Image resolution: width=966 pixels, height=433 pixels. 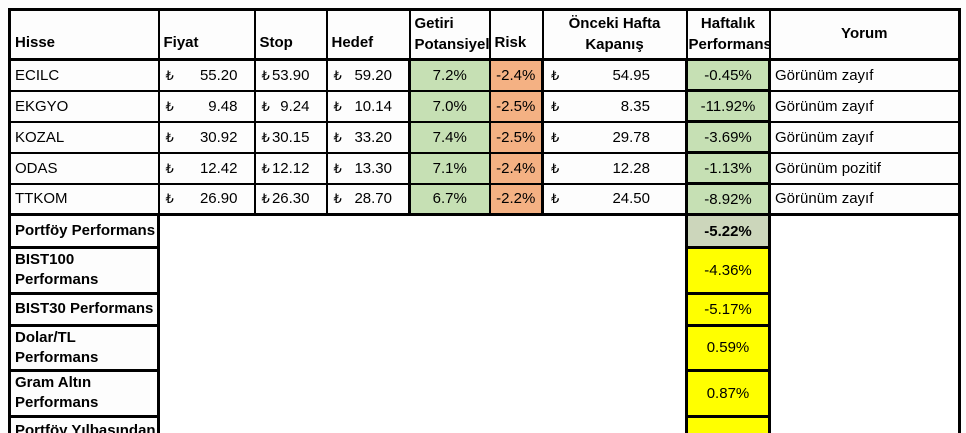 What do you see at coordinates (84, 168) in the screenshot?
I see `stock-ticker-cell: ODAS` at bounding box center [84, 168].